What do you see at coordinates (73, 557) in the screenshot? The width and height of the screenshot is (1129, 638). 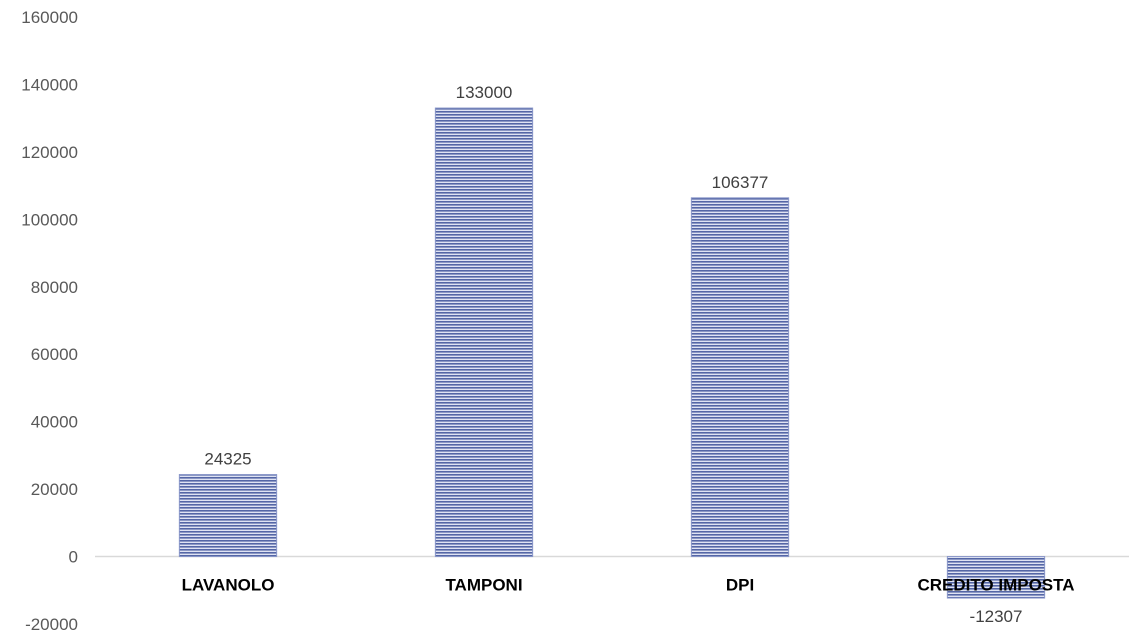 I see `y-tick-label: 0` at bounding box center [73, 557].